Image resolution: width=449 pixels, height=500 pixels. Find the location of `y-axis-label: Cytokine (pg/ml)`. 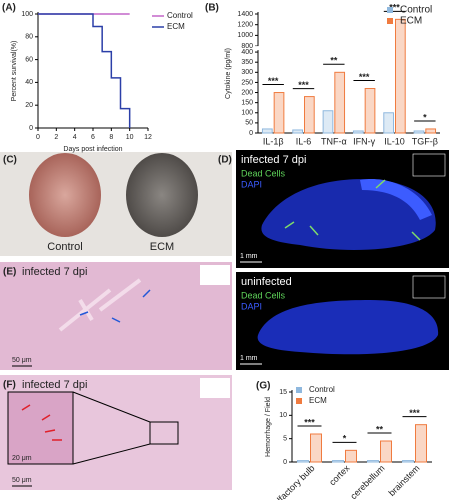

y-axis-label: Cytokine (pg/ml) is located at coordinates (228, 73).